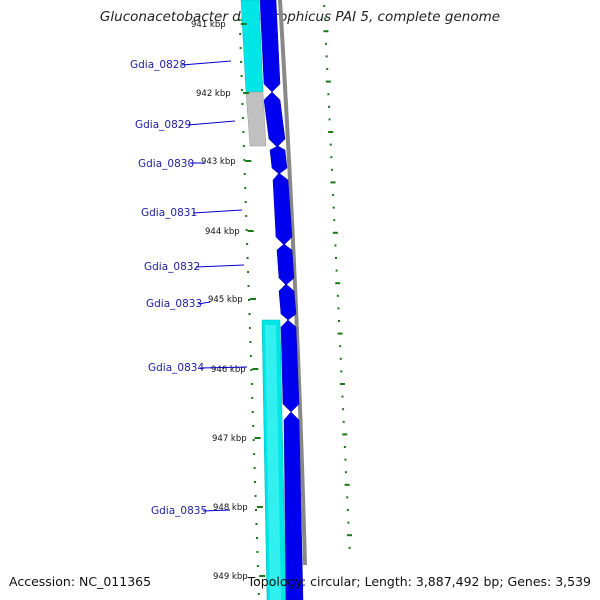 This screenshot has width=600, height=600. I want to click on kbp-label: 942 kbp, so click(213, 94).